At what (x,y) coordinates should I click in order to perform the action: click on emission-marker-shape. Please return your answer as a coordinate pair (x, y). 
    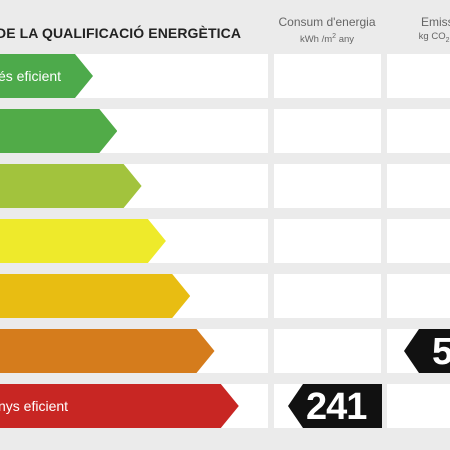
    Looking at the image, I should click on (427, 351).